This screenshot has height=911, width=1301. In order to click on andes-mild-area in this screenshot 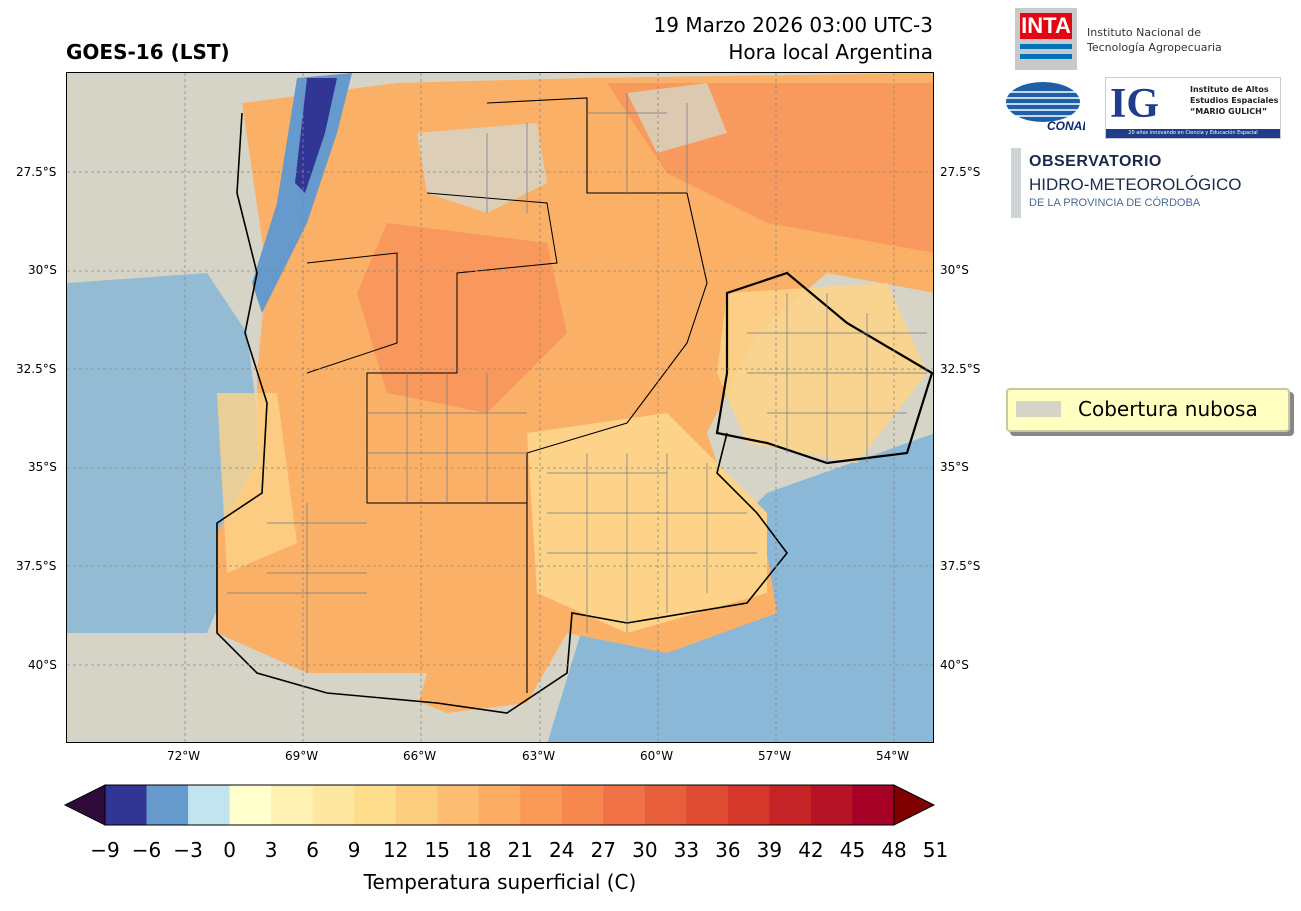, I will do `click(257, 483)`.